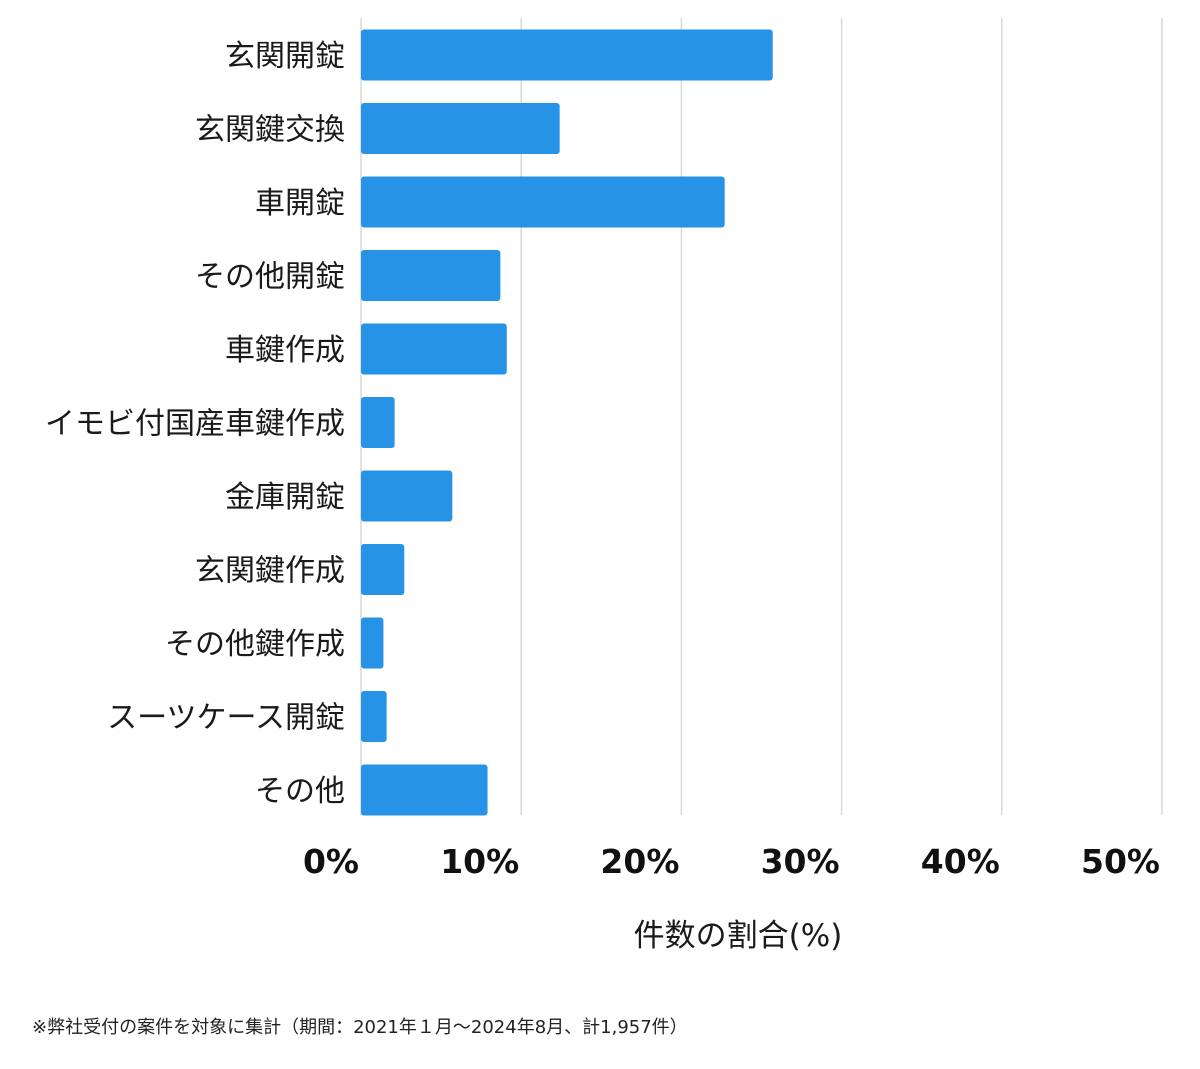  Describe the element at coordinates (270, 571) in the screenshot. I see `category-label: 玄関鍵作成` at that location.